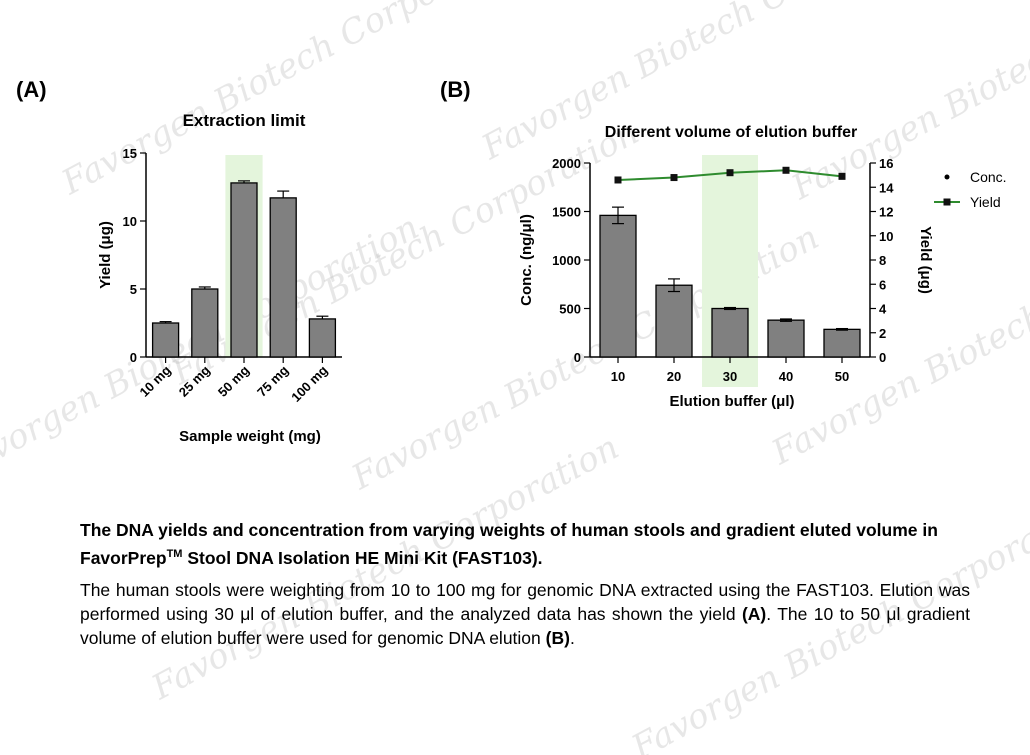 Image resolution: width=1030 pixels, height=755 pixels. Describe the element at coordinates (786, 376) in the screenshot. I see `x-tick-label: 40` at that location.